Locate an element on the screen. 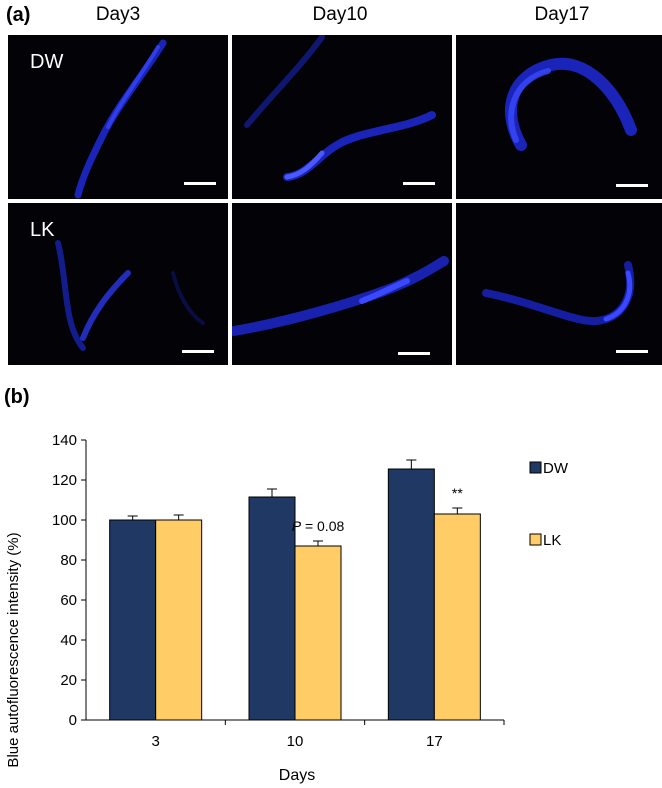 The image size is (662, 788). y-tick-label: 40 is located at coordinates (68, 640).